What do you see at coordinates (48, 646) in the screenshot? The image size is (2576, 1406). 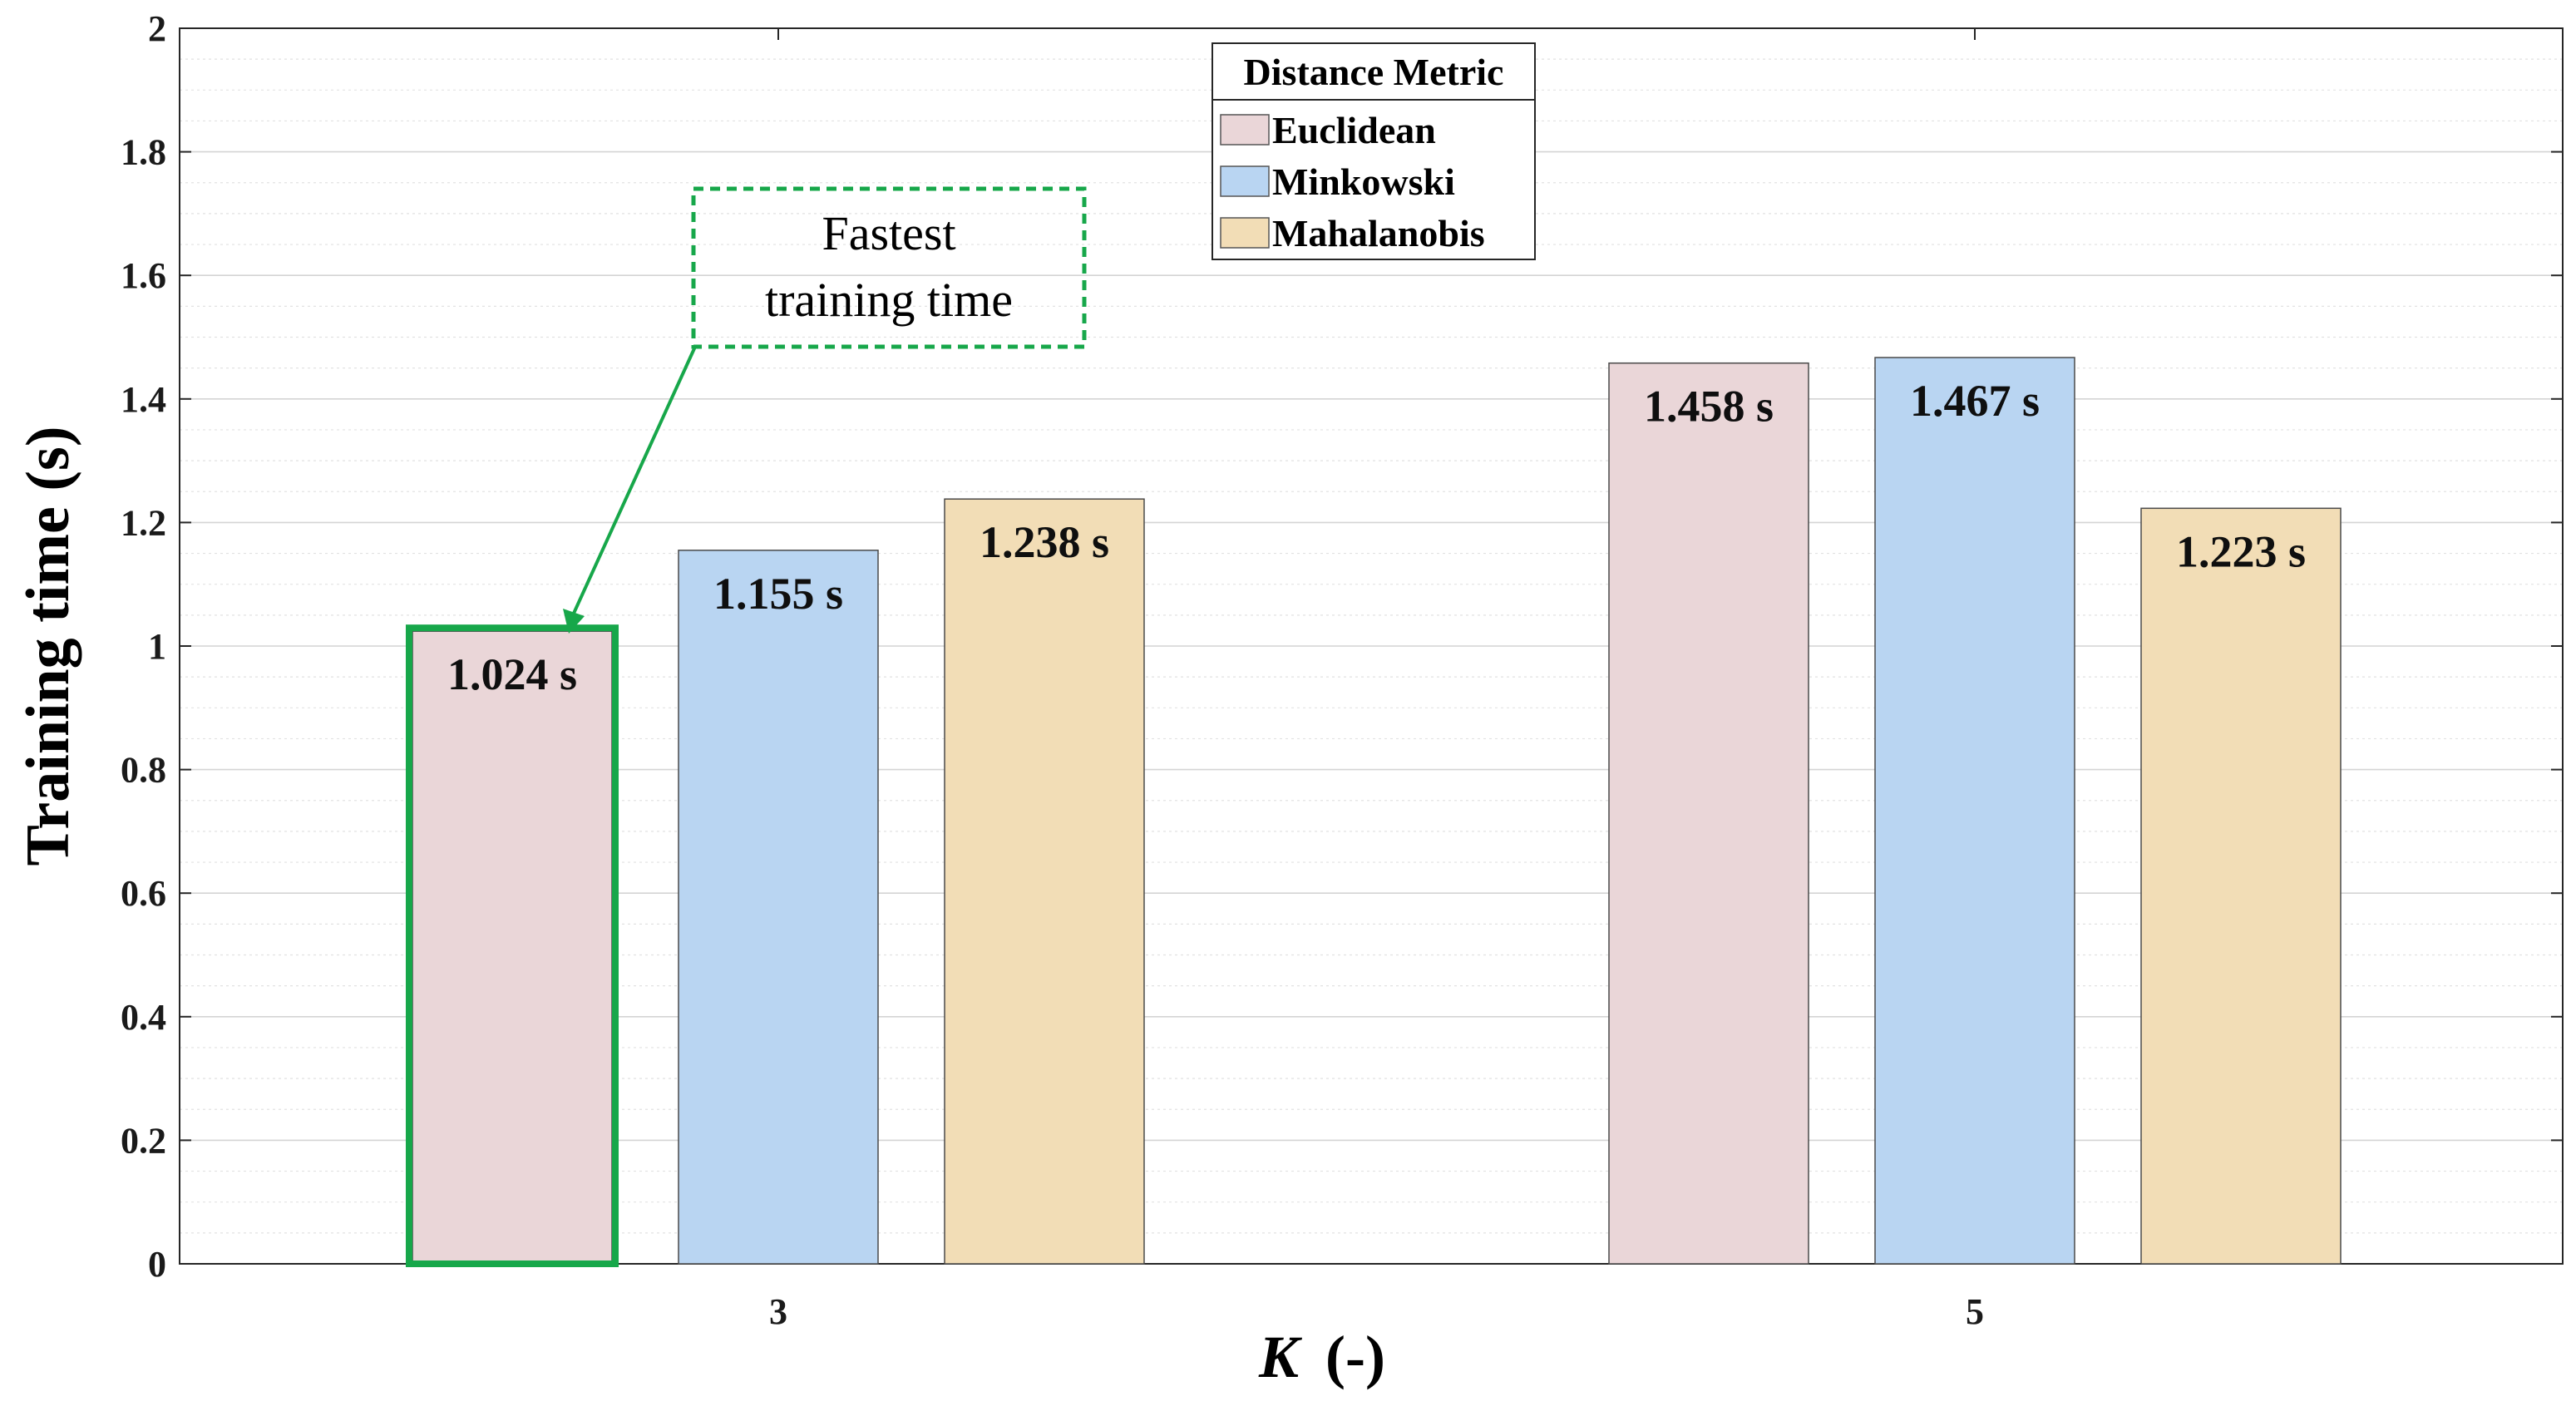 I see `y-axis-title: Training time (s)` at bounding box center [48, 646].